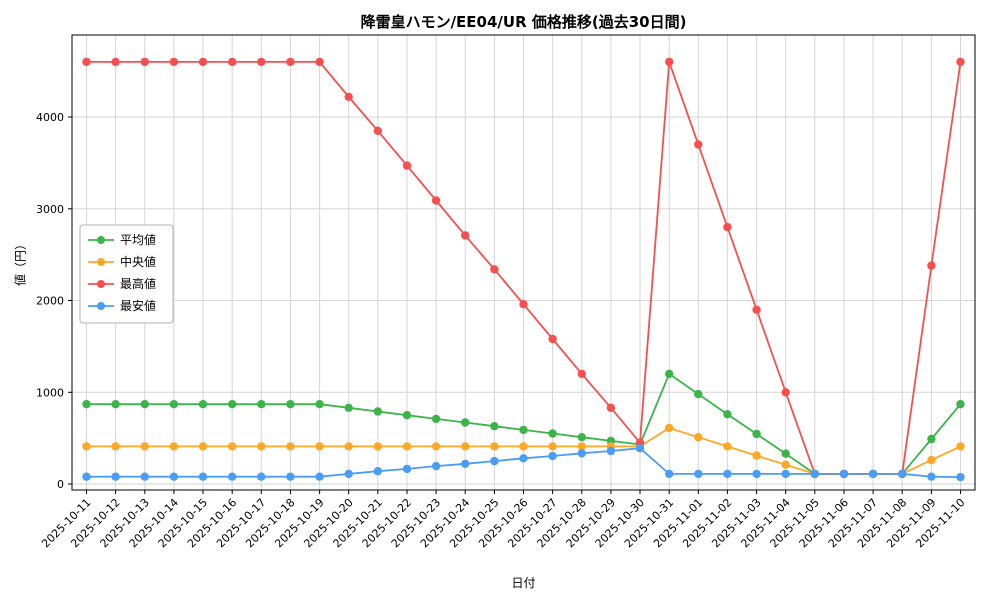 Image resolution: width=1000 pixels, height=600 pixels. I want to click on legend-label-max: 最高値, so click(138, 283).